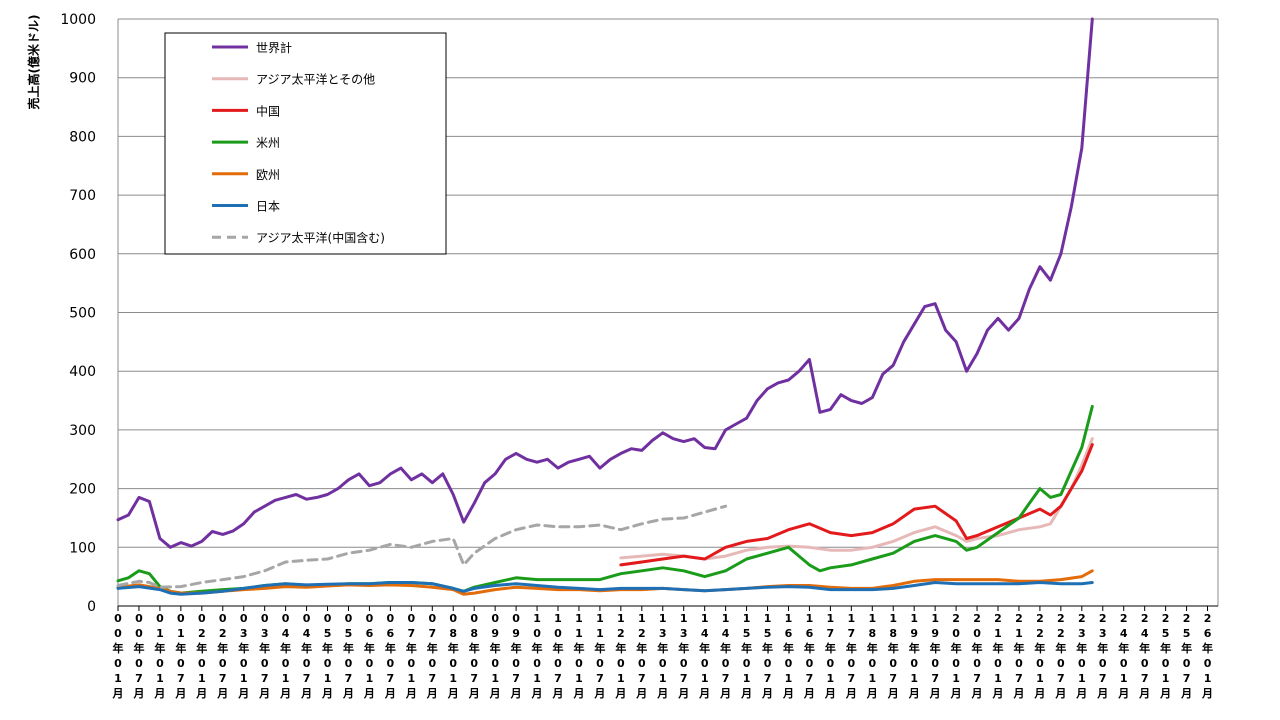 The height and width of the screenshot is (720, 1280). Describe the element at coordinates (268, 175) in the screenshot. I see `legend-label: 欧州` at that location.